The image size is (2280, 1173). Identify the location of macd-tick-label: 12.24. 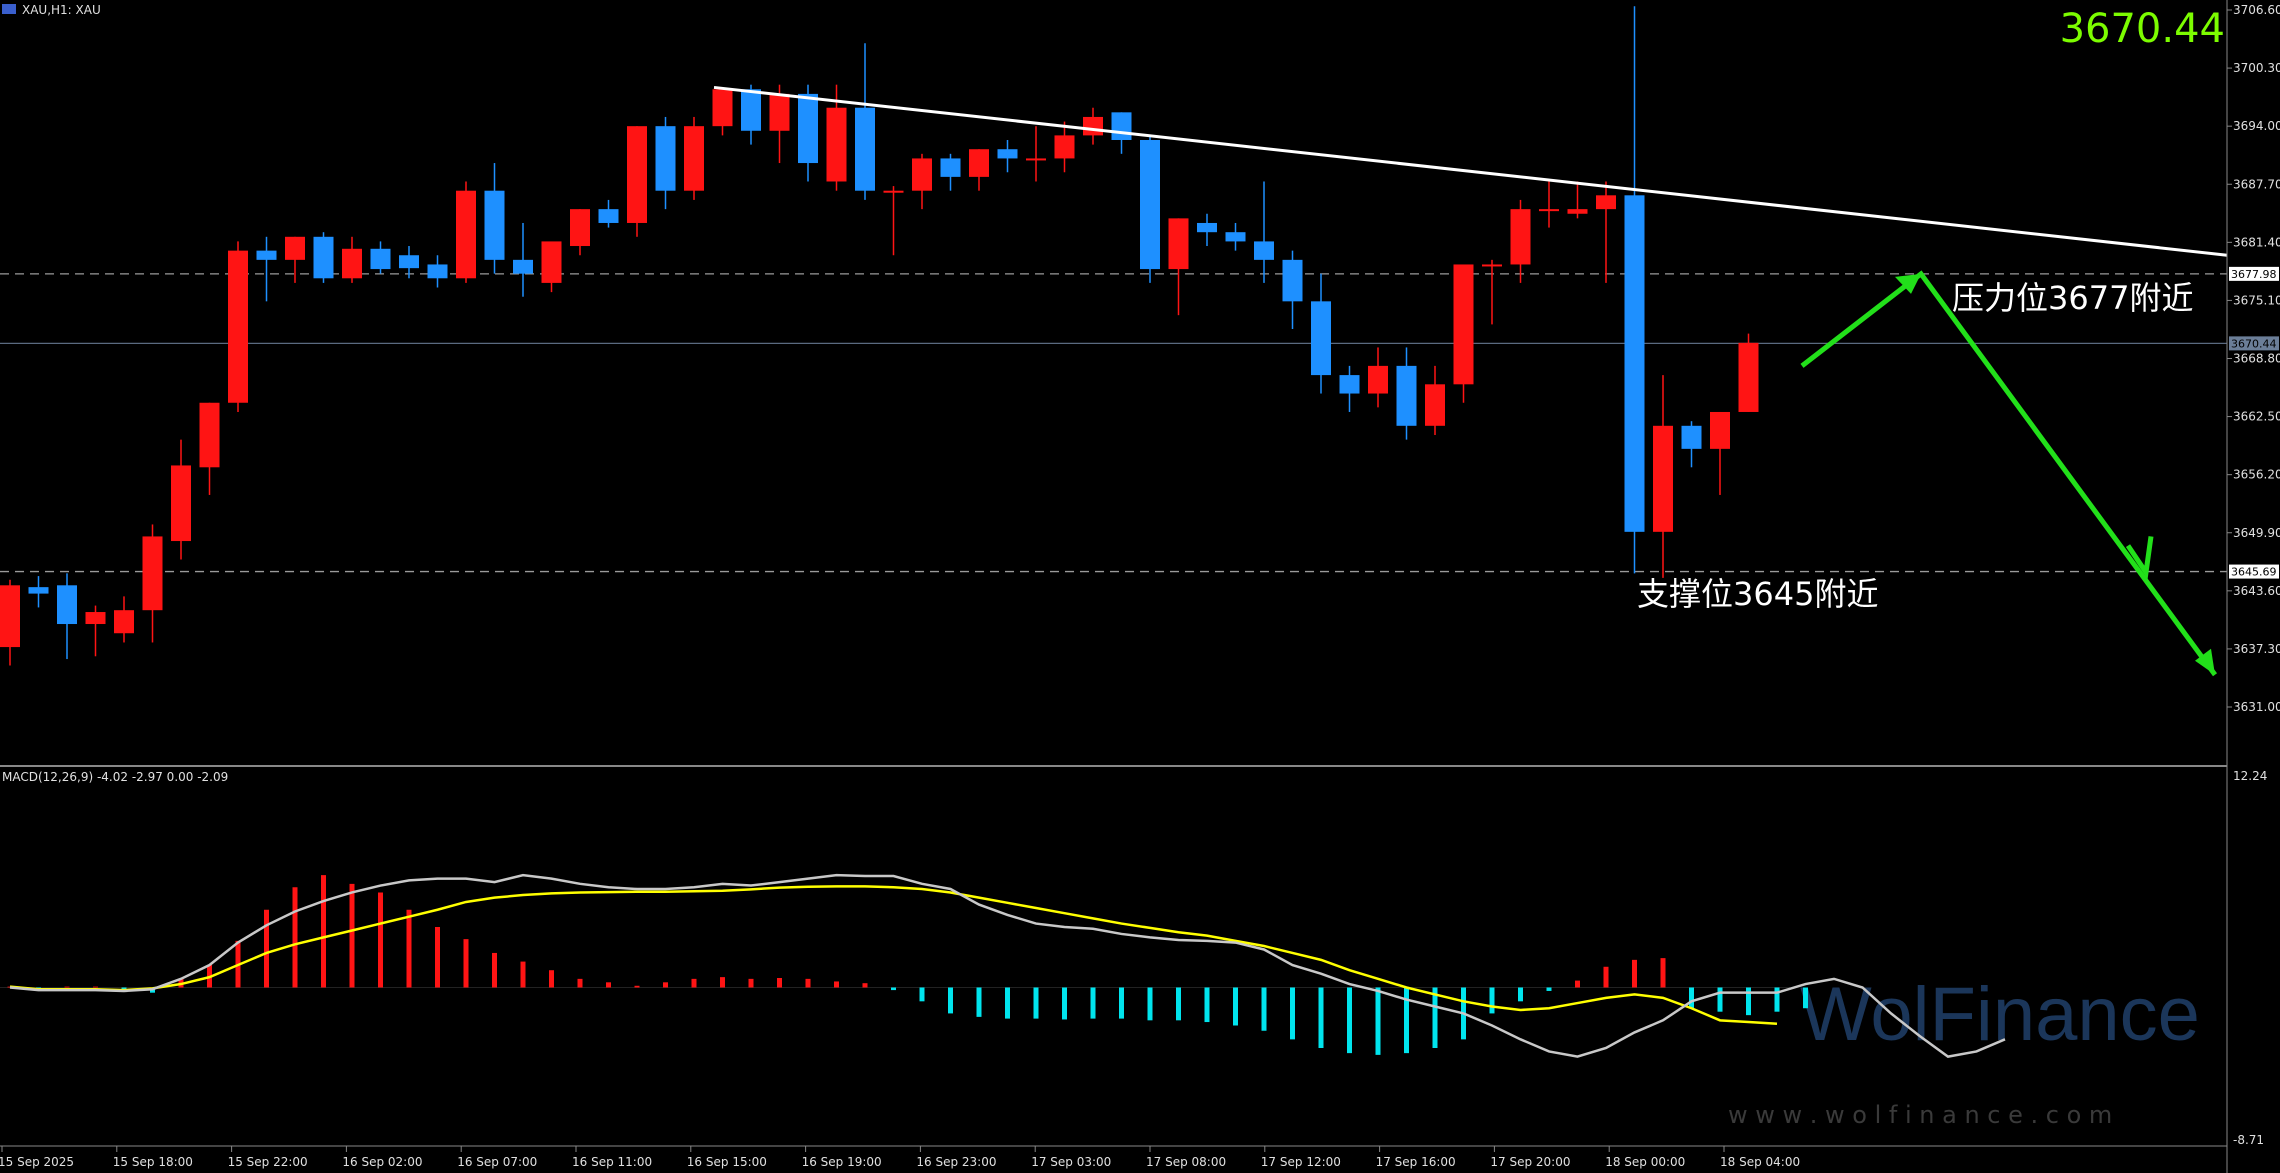
(2250, 776).